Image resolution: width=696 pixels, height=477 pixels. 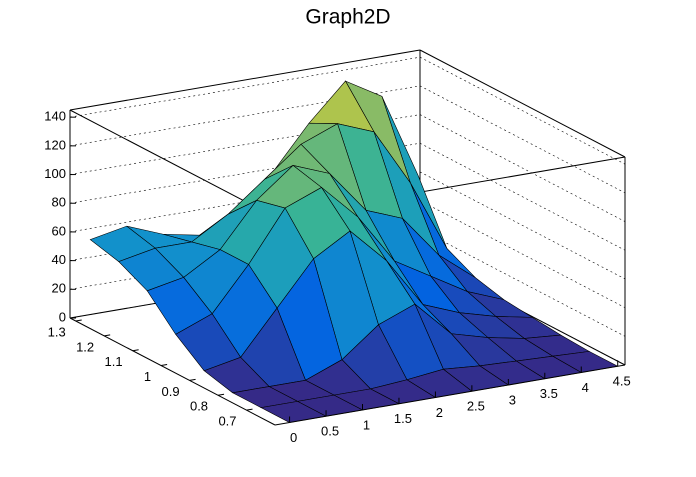 What do you see at coordinates (55, 116) in the screenshot?
I see `z-tick-label: 140` at bounding box center [55, 116].